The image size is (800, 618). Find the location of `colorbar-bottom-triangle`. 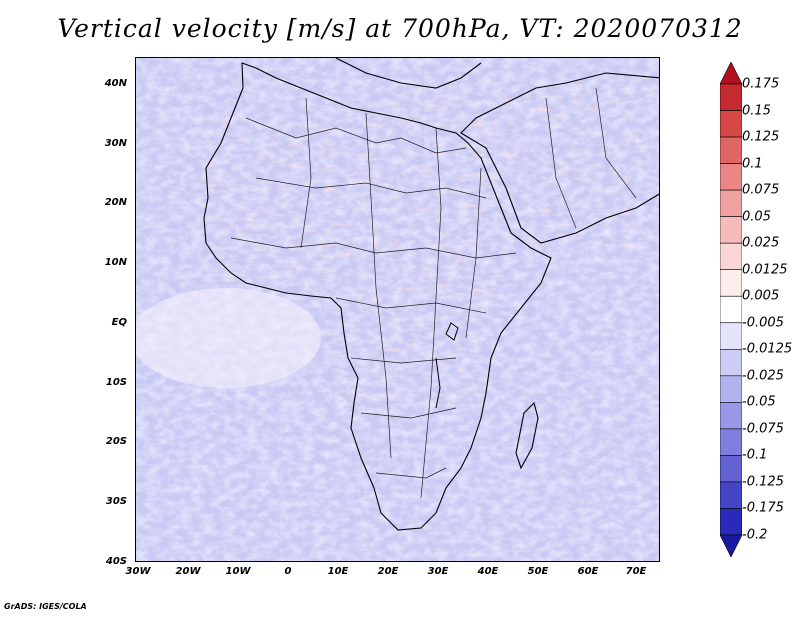

colorbar-bottom-triangle is located at coordinates (731, 545).